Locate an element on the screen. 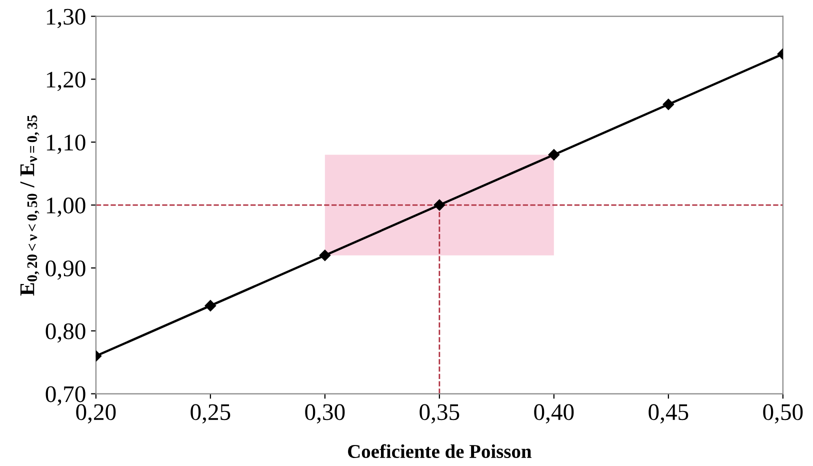 The image size is (813, 466). y-tick-label: 1,10 is located at coordinates (66, 144).